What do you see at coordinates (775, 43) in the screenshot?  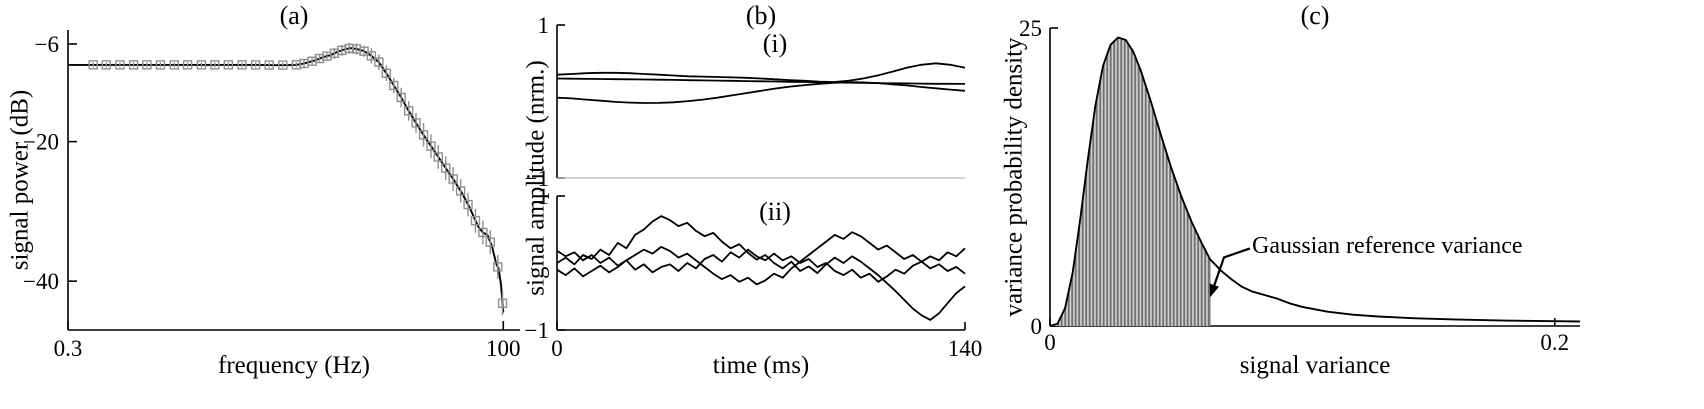 I see `panel-b-sub-i-label: (i)` at bounding box center [775, 43].